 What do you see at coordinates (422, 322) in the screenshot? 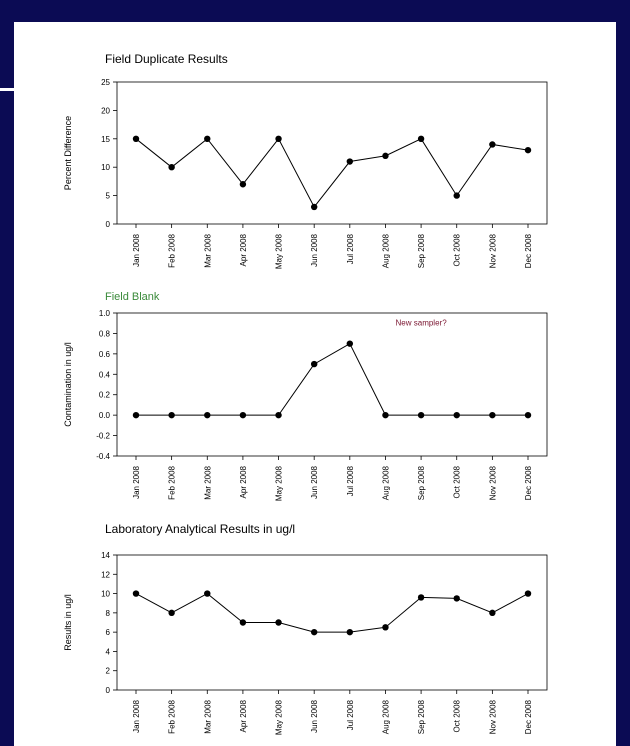
I see `chart-annotation: New sampler?` at bounding box center [422, 322].